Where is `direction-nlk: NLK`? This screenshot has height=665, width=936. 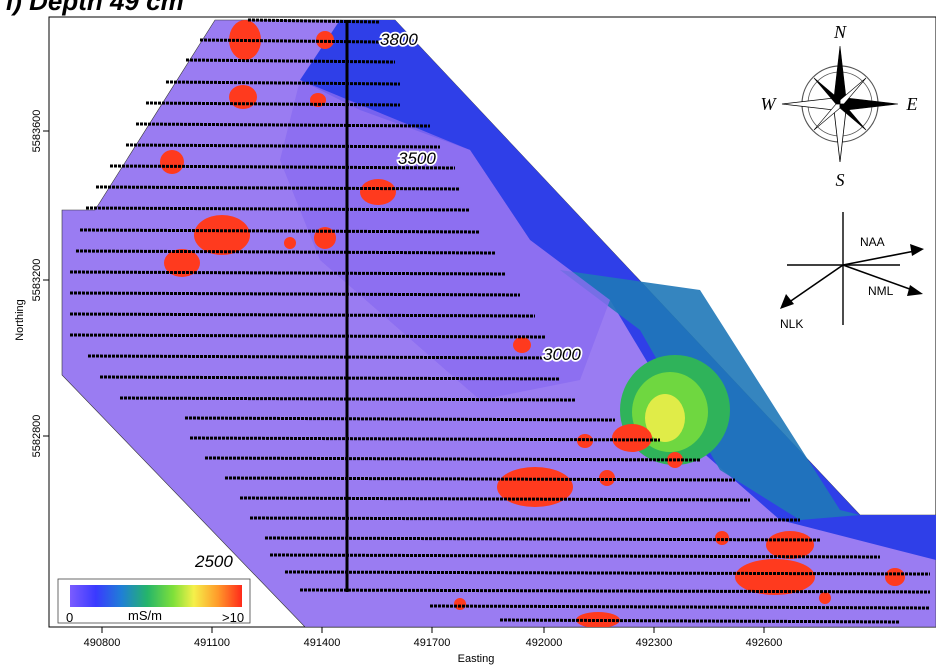
direction-nlk: NLK is located at coordinates (791, 324).